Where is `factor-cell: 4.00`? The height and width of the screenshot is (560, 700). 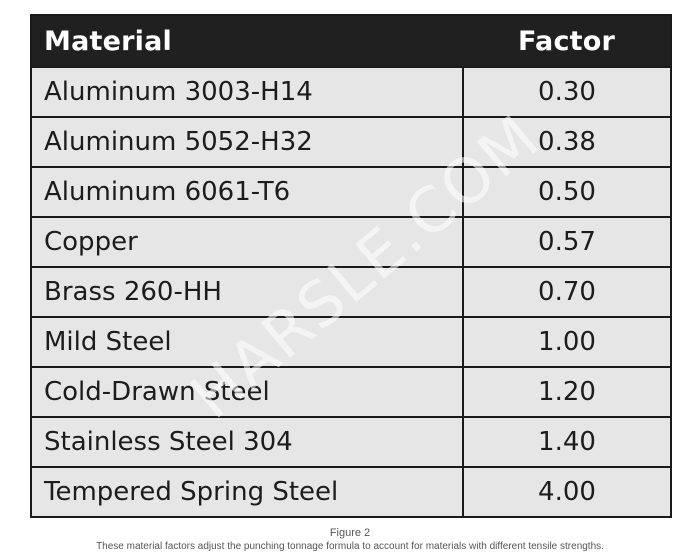 factor-cell: 4.00 is located at coordinates (566, 491).